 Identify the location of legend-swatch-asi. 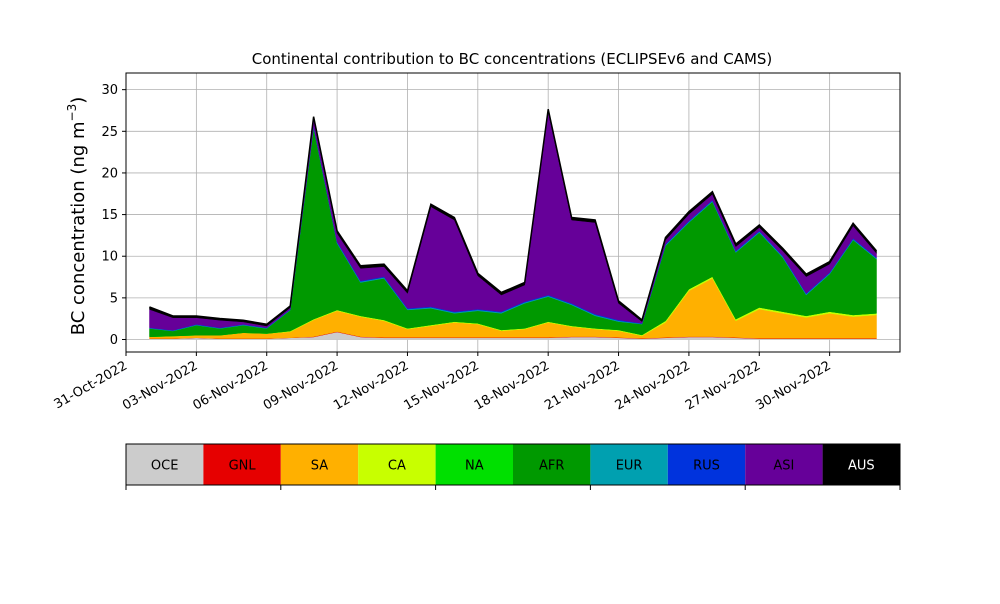
(784, 464).